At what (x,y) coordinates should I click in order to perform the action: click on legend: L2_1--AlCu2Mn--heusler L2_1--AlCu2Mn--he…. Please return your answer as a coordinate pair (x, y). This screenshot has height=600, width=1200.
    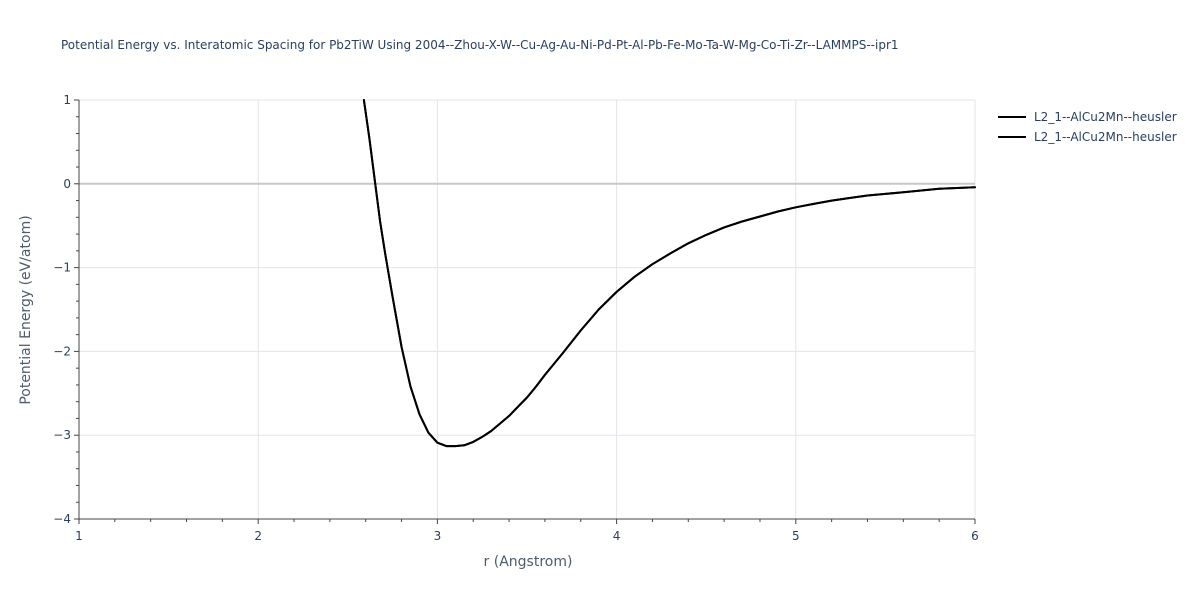
    Looking at the image, I should click on (1087, 127).